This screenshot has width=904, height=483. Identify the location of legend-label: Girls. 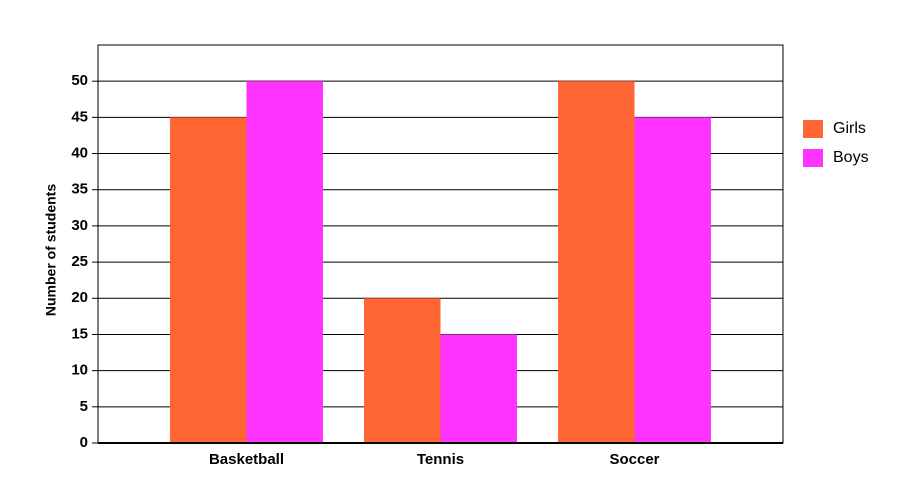
(849, 128).